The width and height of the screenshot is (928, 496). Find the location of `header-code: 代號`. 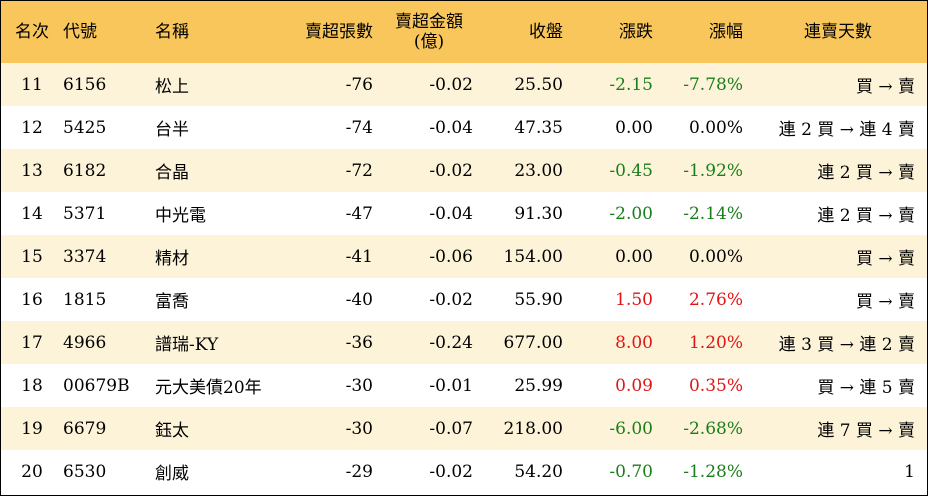

header-code: 代號 is located at coordinates (80, 32).